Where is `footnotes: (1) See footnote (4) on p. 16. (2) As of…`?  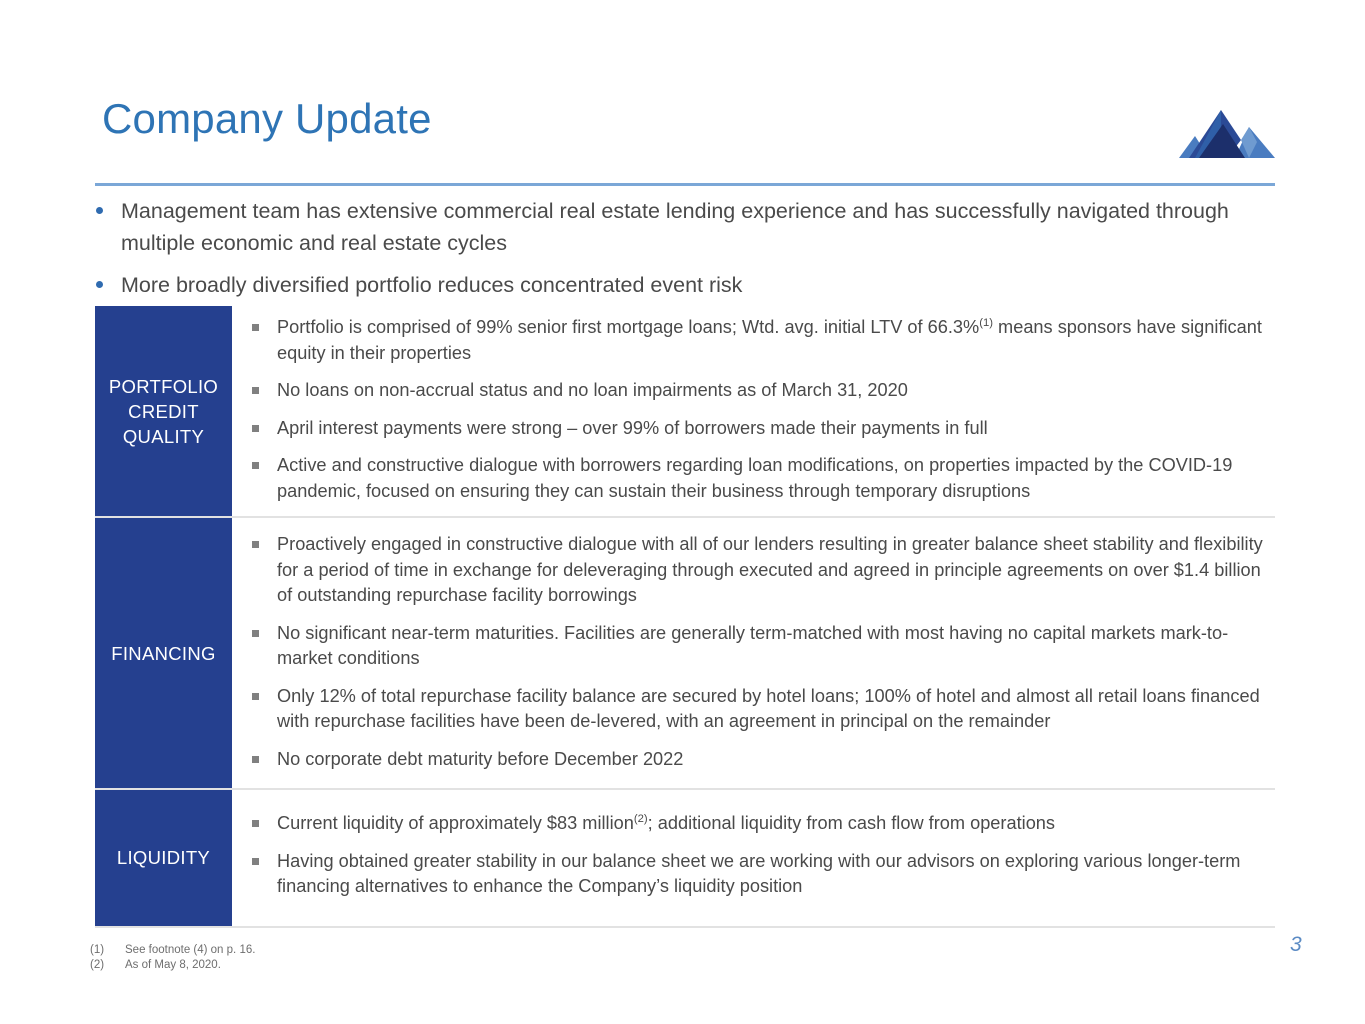
footnotes: (1) See footnote (4) on p. 16. (2) As of… is located at coordinates (172, 958).